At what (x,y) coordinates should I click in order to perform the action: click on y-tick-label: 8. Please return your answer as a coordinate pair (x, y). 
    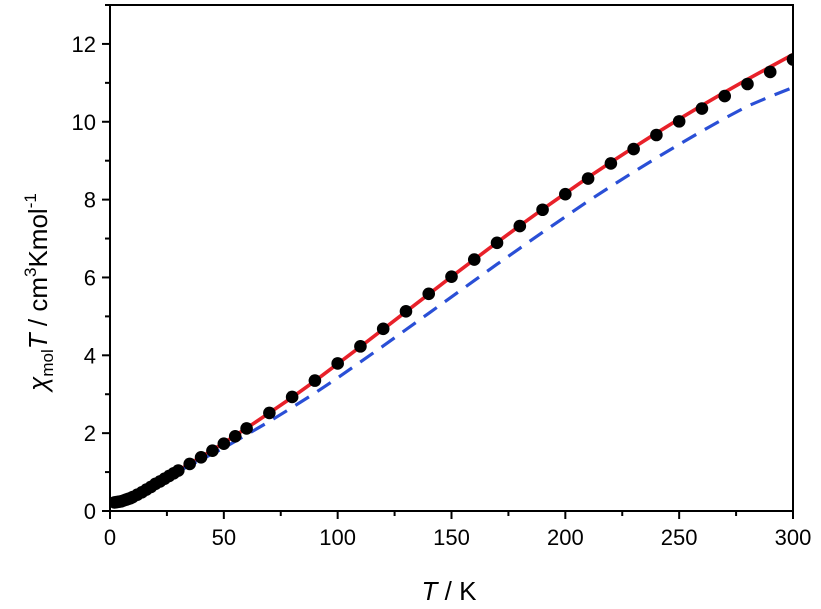
    Looking at the image, I should click on (90, 200).